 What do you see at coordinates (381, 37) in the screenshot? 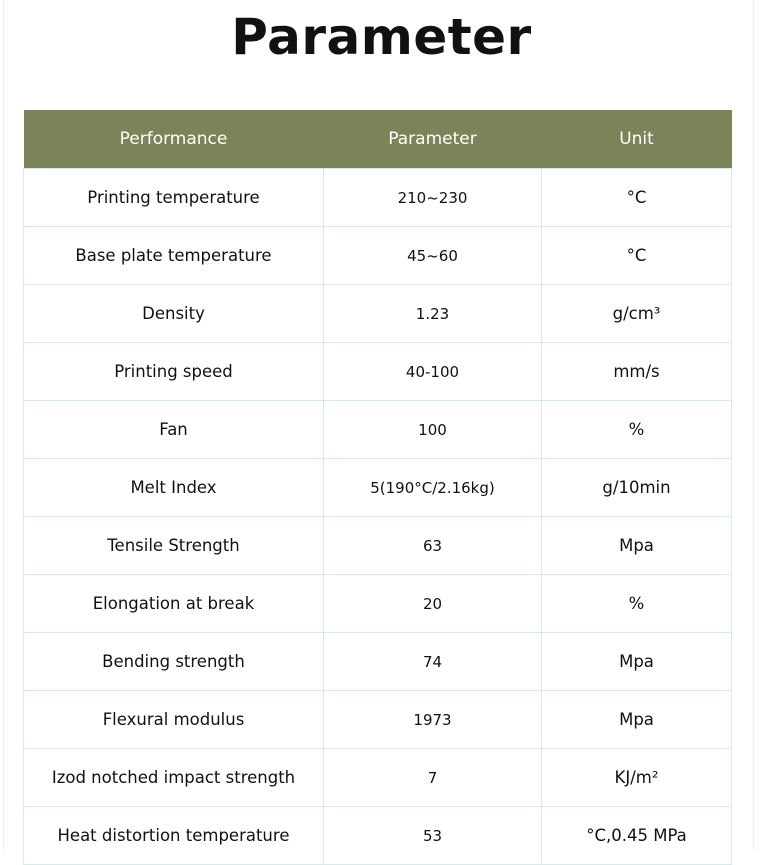
I see `page-title: Parameter` at bounding box center [381, 37].